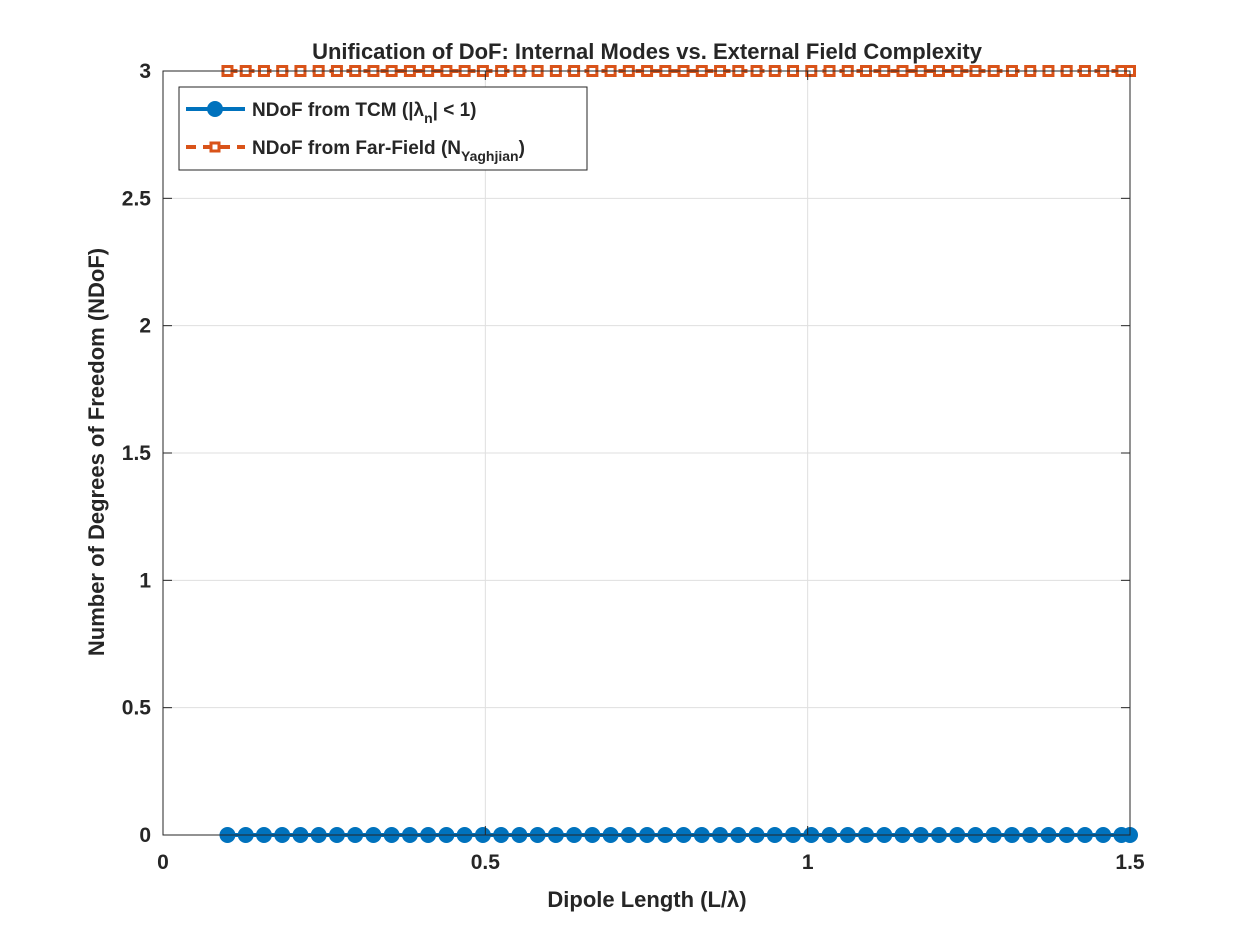 This screenshot has width=1250, height=938. What do you see at coordinates (137, 708) in the screenshot?
I see `y-tick-label: 0.5` at bounding box center [137, 708].